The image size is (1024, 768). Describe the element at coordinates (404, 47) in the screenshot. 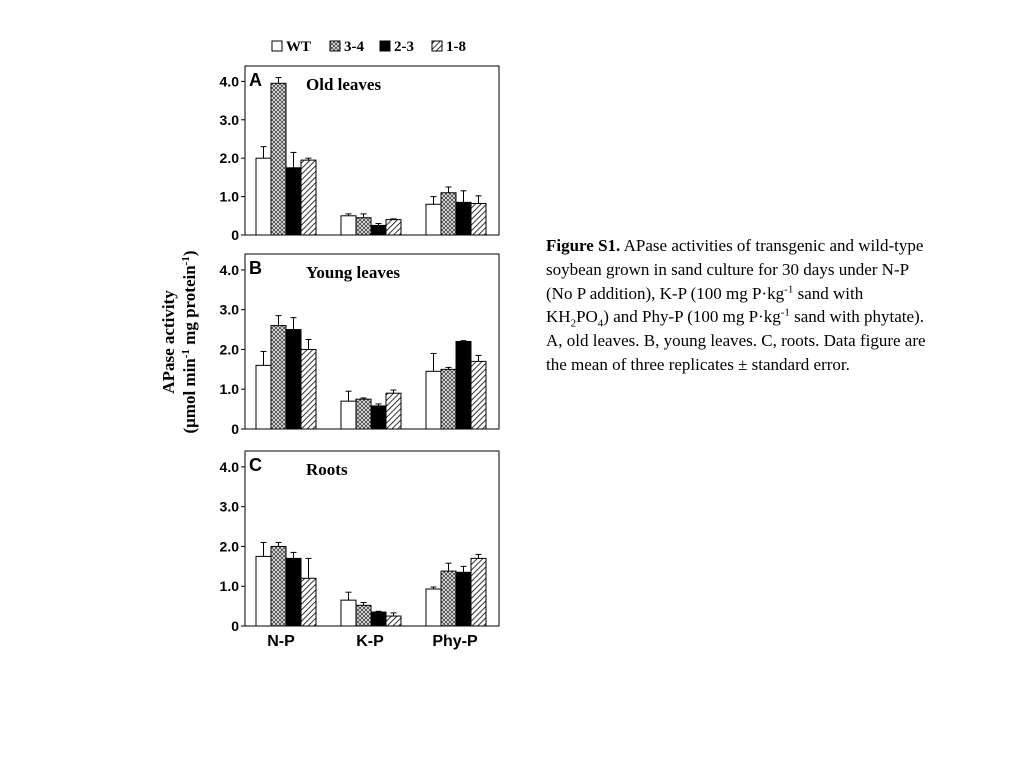

I see `legend-label-2-3: 2-3` at that location.